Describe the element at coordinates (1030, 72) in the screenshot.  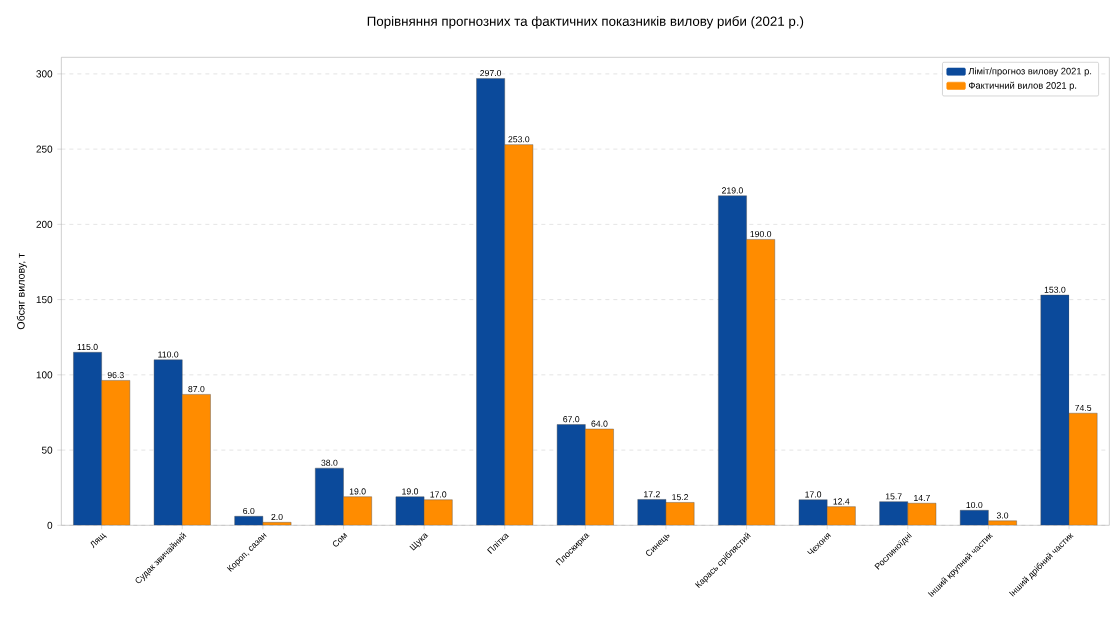
I see `legend-label: Ліміт/прогноз вилову 2021 р.` at that location.